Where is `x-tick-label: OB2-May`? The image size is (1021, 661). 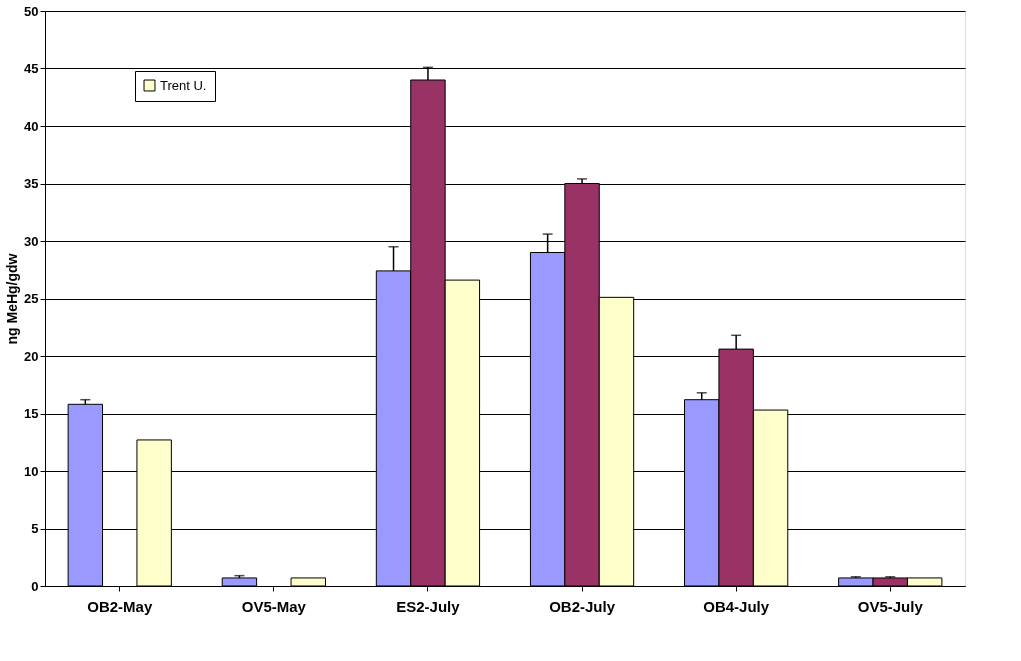
x-tick-label: OB2-May is located at coordinates (120, 606).